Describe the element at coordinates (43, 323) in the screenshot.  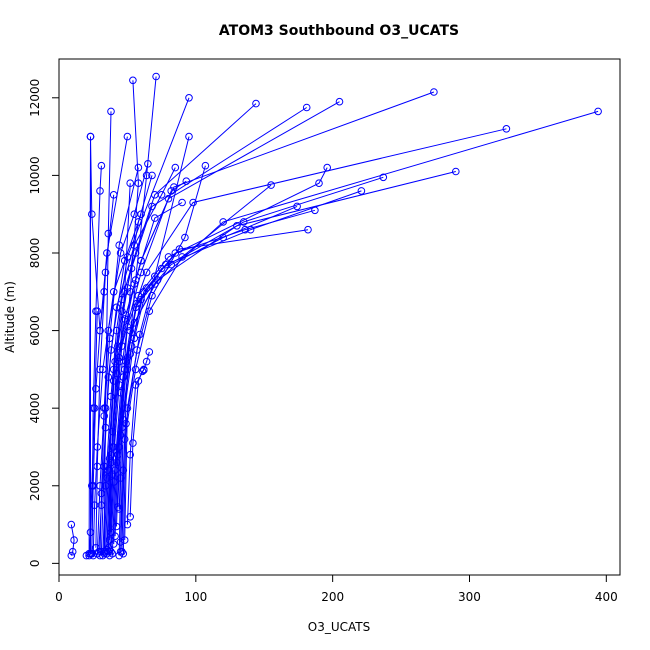
I see `y-axis: 0 2000 4000 6000 8000 10000 12000` at that location.